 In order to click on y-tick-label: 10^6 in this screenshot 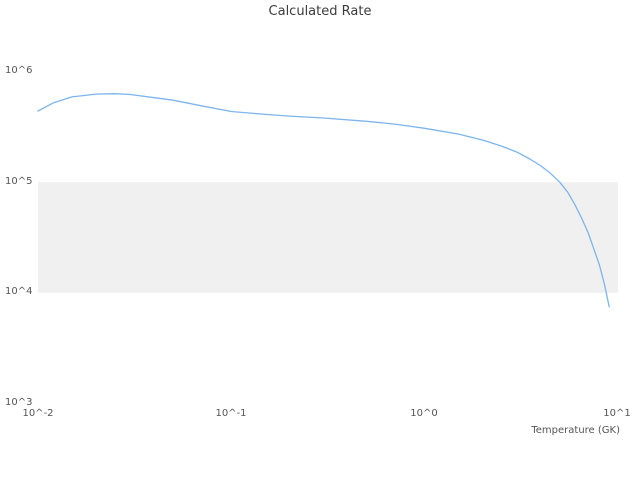, I will do `click(19, 70)`.